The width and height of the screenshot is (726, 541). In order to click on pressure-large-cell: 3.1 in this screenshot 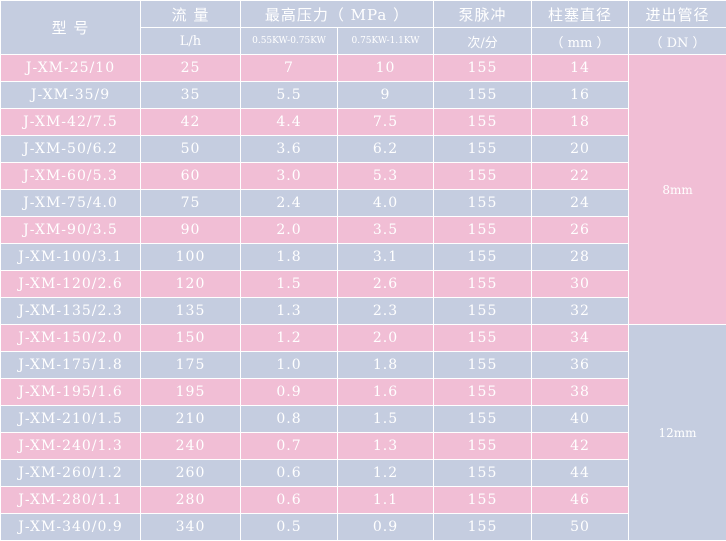, I will do `click(386, 257)`.